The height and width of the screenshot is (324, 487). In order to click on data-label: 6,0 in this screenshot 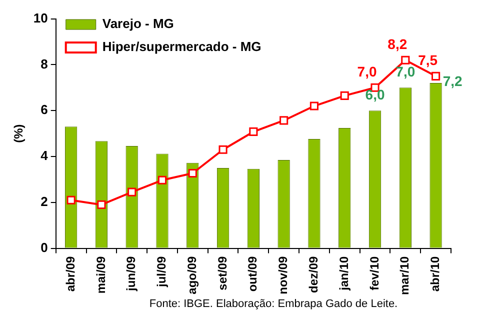, I will do `click(375, 94)`.